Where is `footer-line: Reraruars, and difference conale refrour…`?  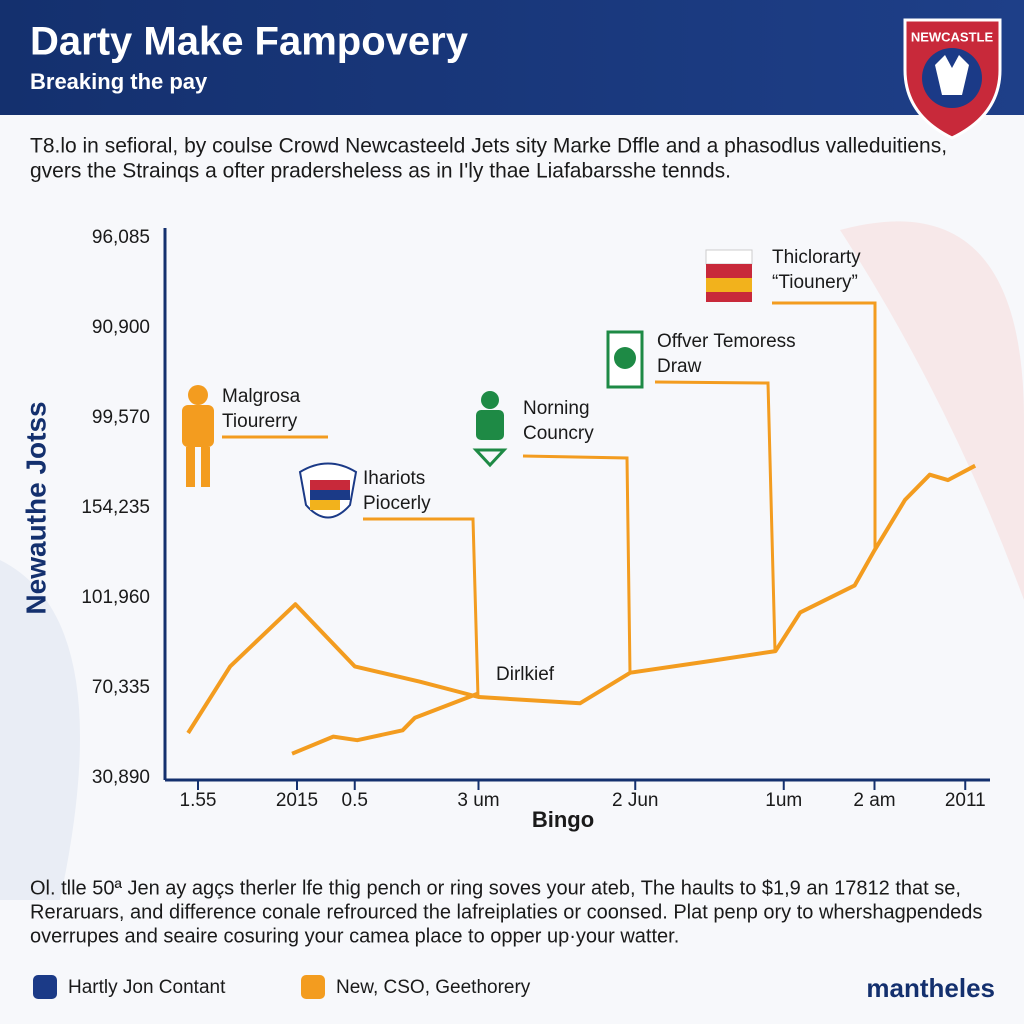 footer-line: Reraruars, and difference conale refrour… is located at coordinates (506, 912).